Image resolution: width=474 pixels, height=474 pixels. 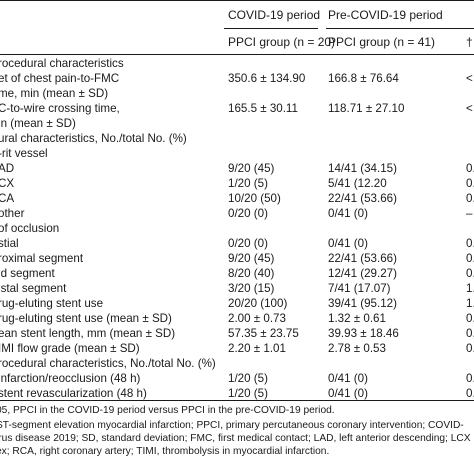 What do you see at coordinates (263, 108) in the screenshot?
I see `row-value-covid: 165.5 ± 30.11` at bounding box center [263, 108].